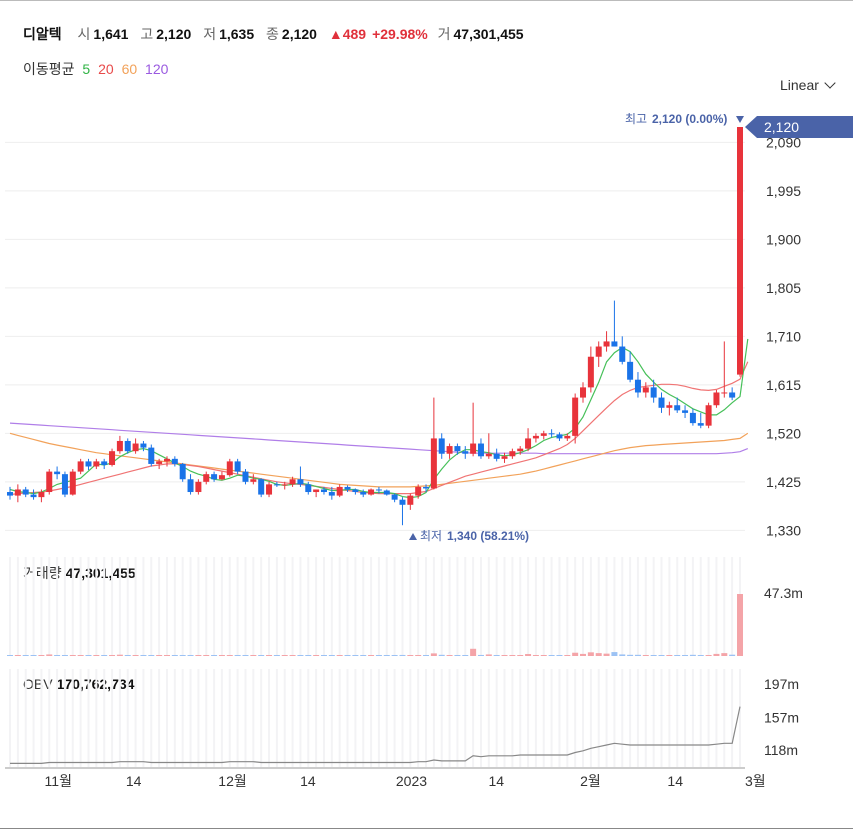 The image size is (853, 831). Describe the element at coordinates (783, 482) in the screenshot. I see `price-tick-label: 1,425` at that location.